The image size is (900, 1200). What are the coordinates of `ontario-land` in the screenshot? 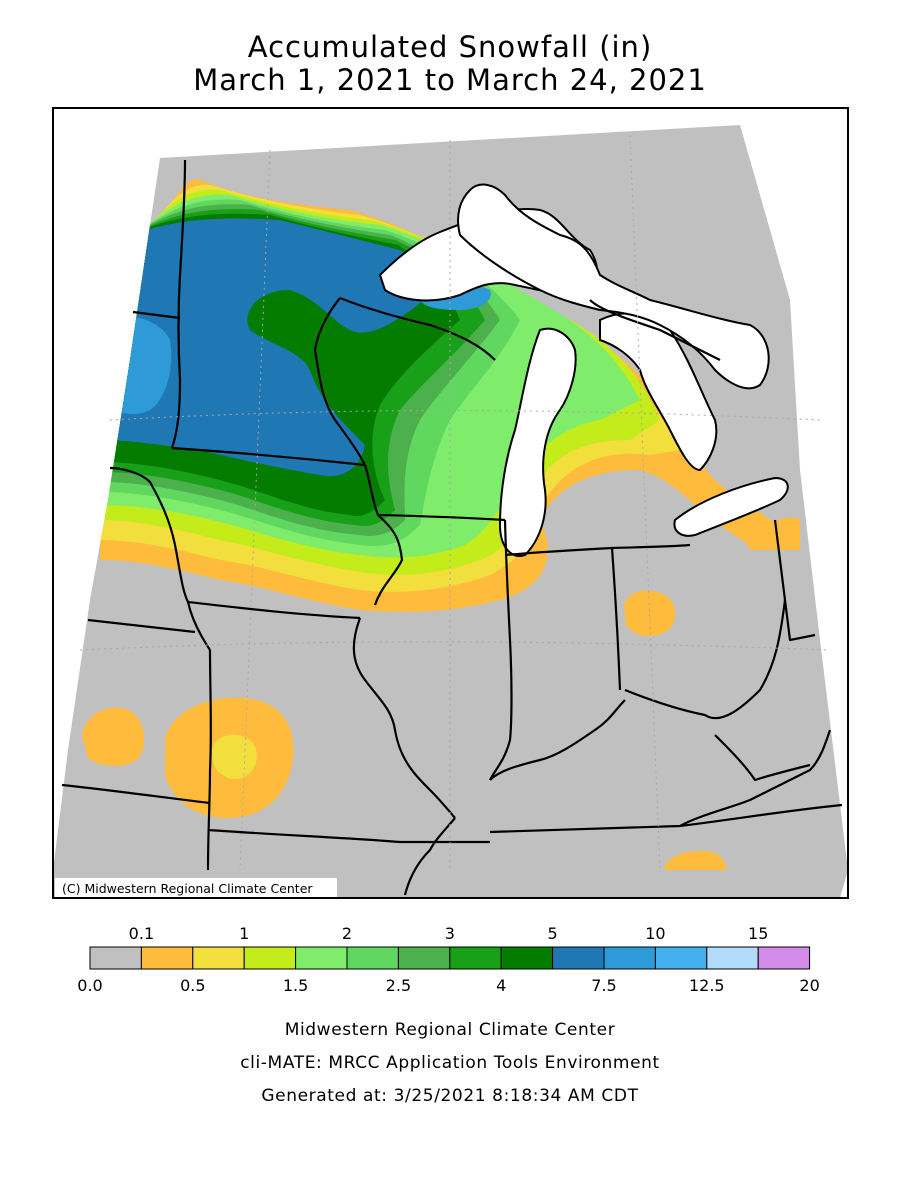 It's located at (613, 286).